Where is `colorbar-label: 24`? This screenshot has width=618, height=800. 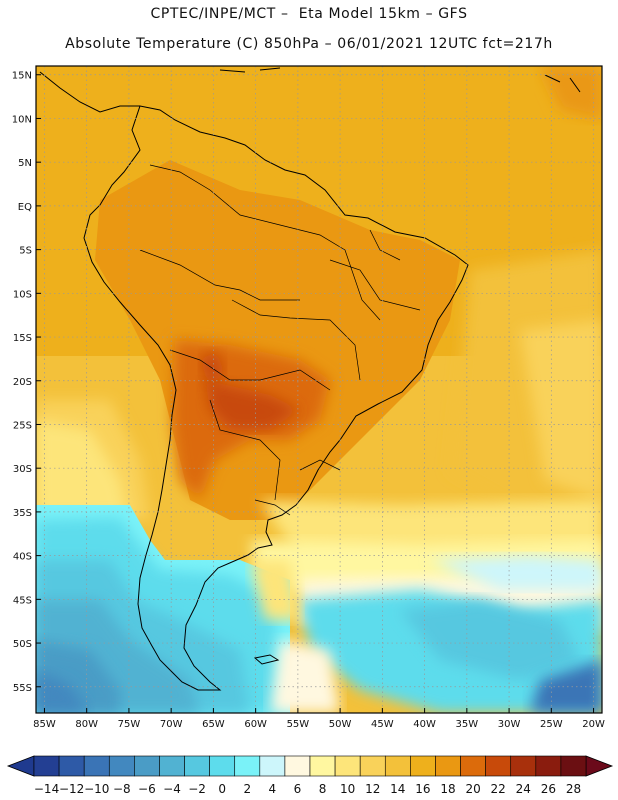 colorbar-label: 24 is located at coordinates (523, 789).